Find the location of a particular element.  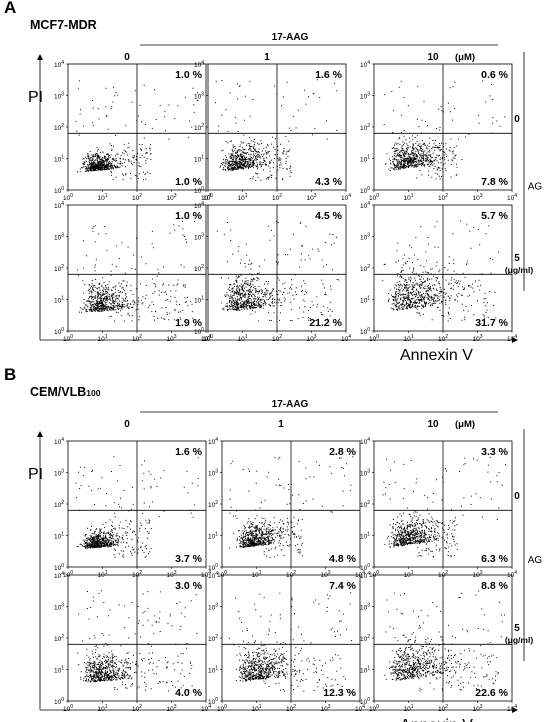

lower-right-percent: 22.6 % is located at coordinates (491, 693).